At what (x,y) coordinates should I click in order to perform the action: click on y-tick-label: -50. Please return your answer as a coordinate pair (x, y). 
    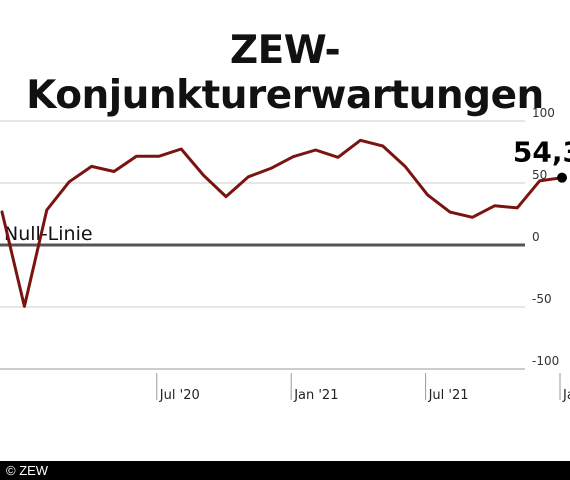
    Looking at the image, I should click on (542, 299).